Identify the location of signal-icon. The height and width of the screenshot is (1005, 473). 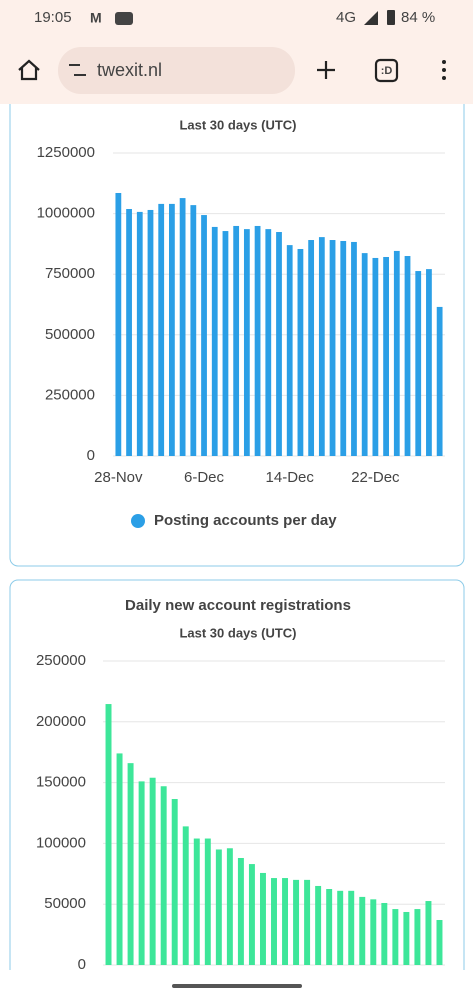
(371, 18).